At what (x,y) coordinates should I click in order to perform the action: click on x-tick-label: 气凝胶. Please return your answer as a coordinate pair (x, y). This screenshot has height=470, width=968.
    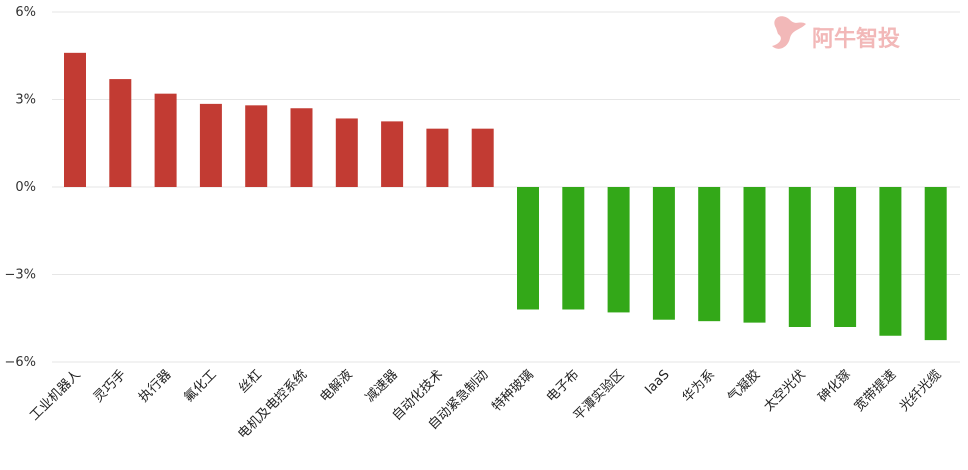
    Looking at the image, I should click on (743, 386).